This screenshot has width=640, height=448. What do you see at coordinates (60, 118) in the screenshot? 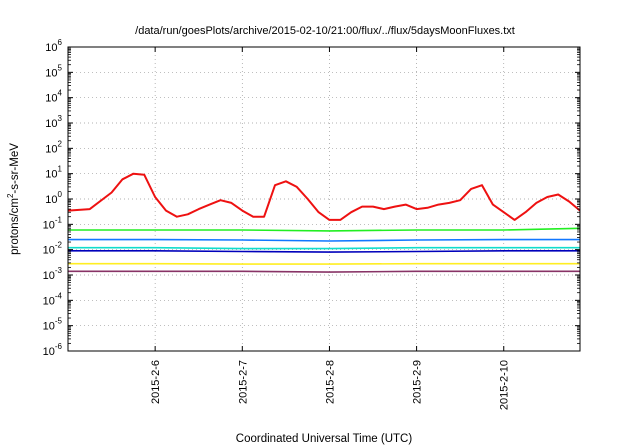
I see `y-tick-exponent: 3` at bounding box center [60, 118].